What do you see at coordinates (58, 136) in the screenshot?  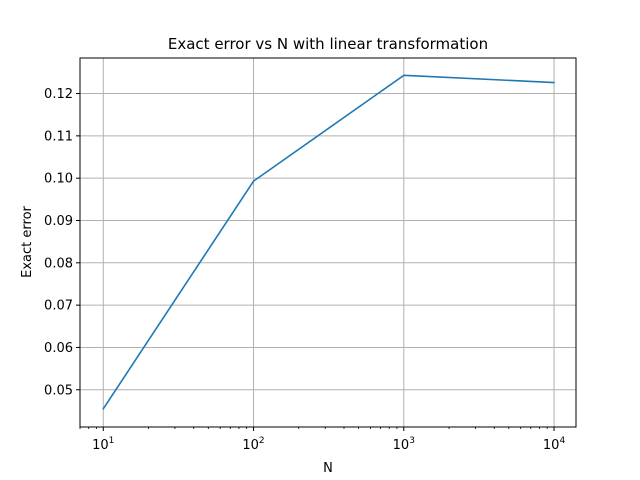 I see `y-tick-label: 0.11` at bounding box center [58, 136].